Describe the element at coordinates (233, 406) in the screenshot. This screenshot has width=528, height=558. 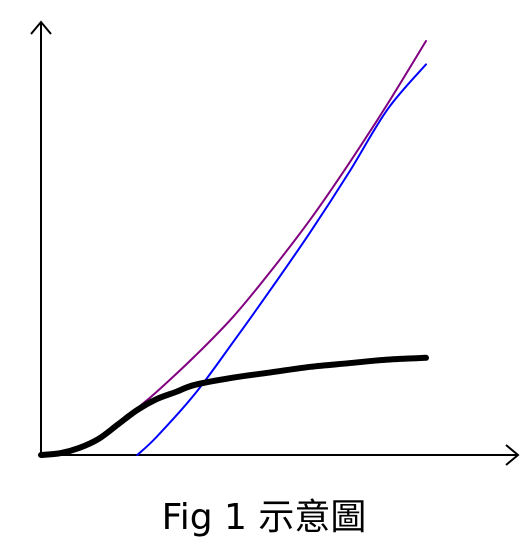
I see `series-black-line` at that location.